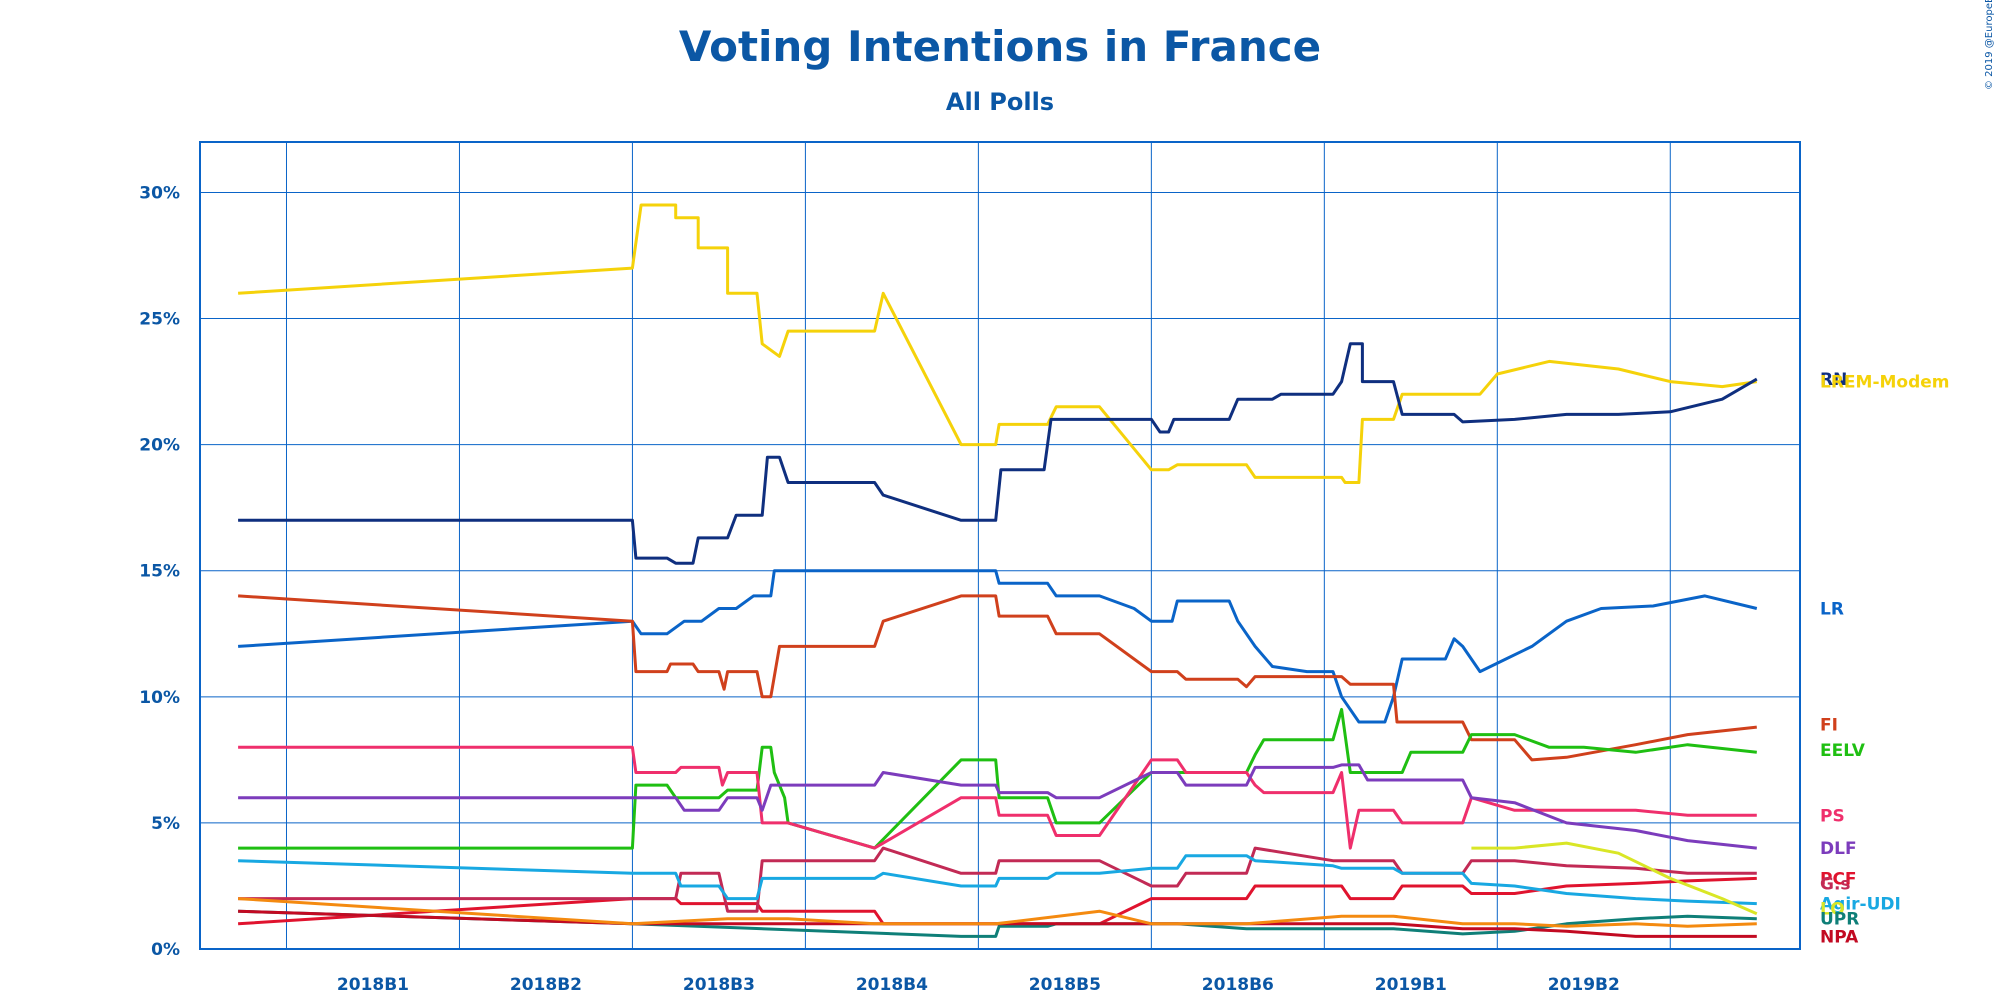 Image resolution: width=2000 pixels, height=1000 pixels. Describe the element at coordinates (165, 824) in the screenshot. I see `y-tick-label: 5%` at that location.